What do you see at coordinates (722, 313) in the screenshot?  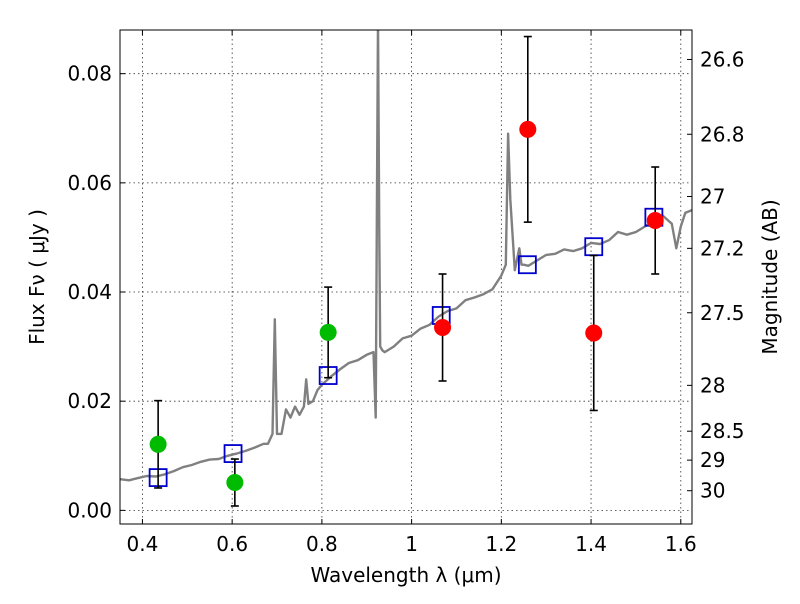 I see `right-tick-label: 27.5` at bounding box center [722, 313].